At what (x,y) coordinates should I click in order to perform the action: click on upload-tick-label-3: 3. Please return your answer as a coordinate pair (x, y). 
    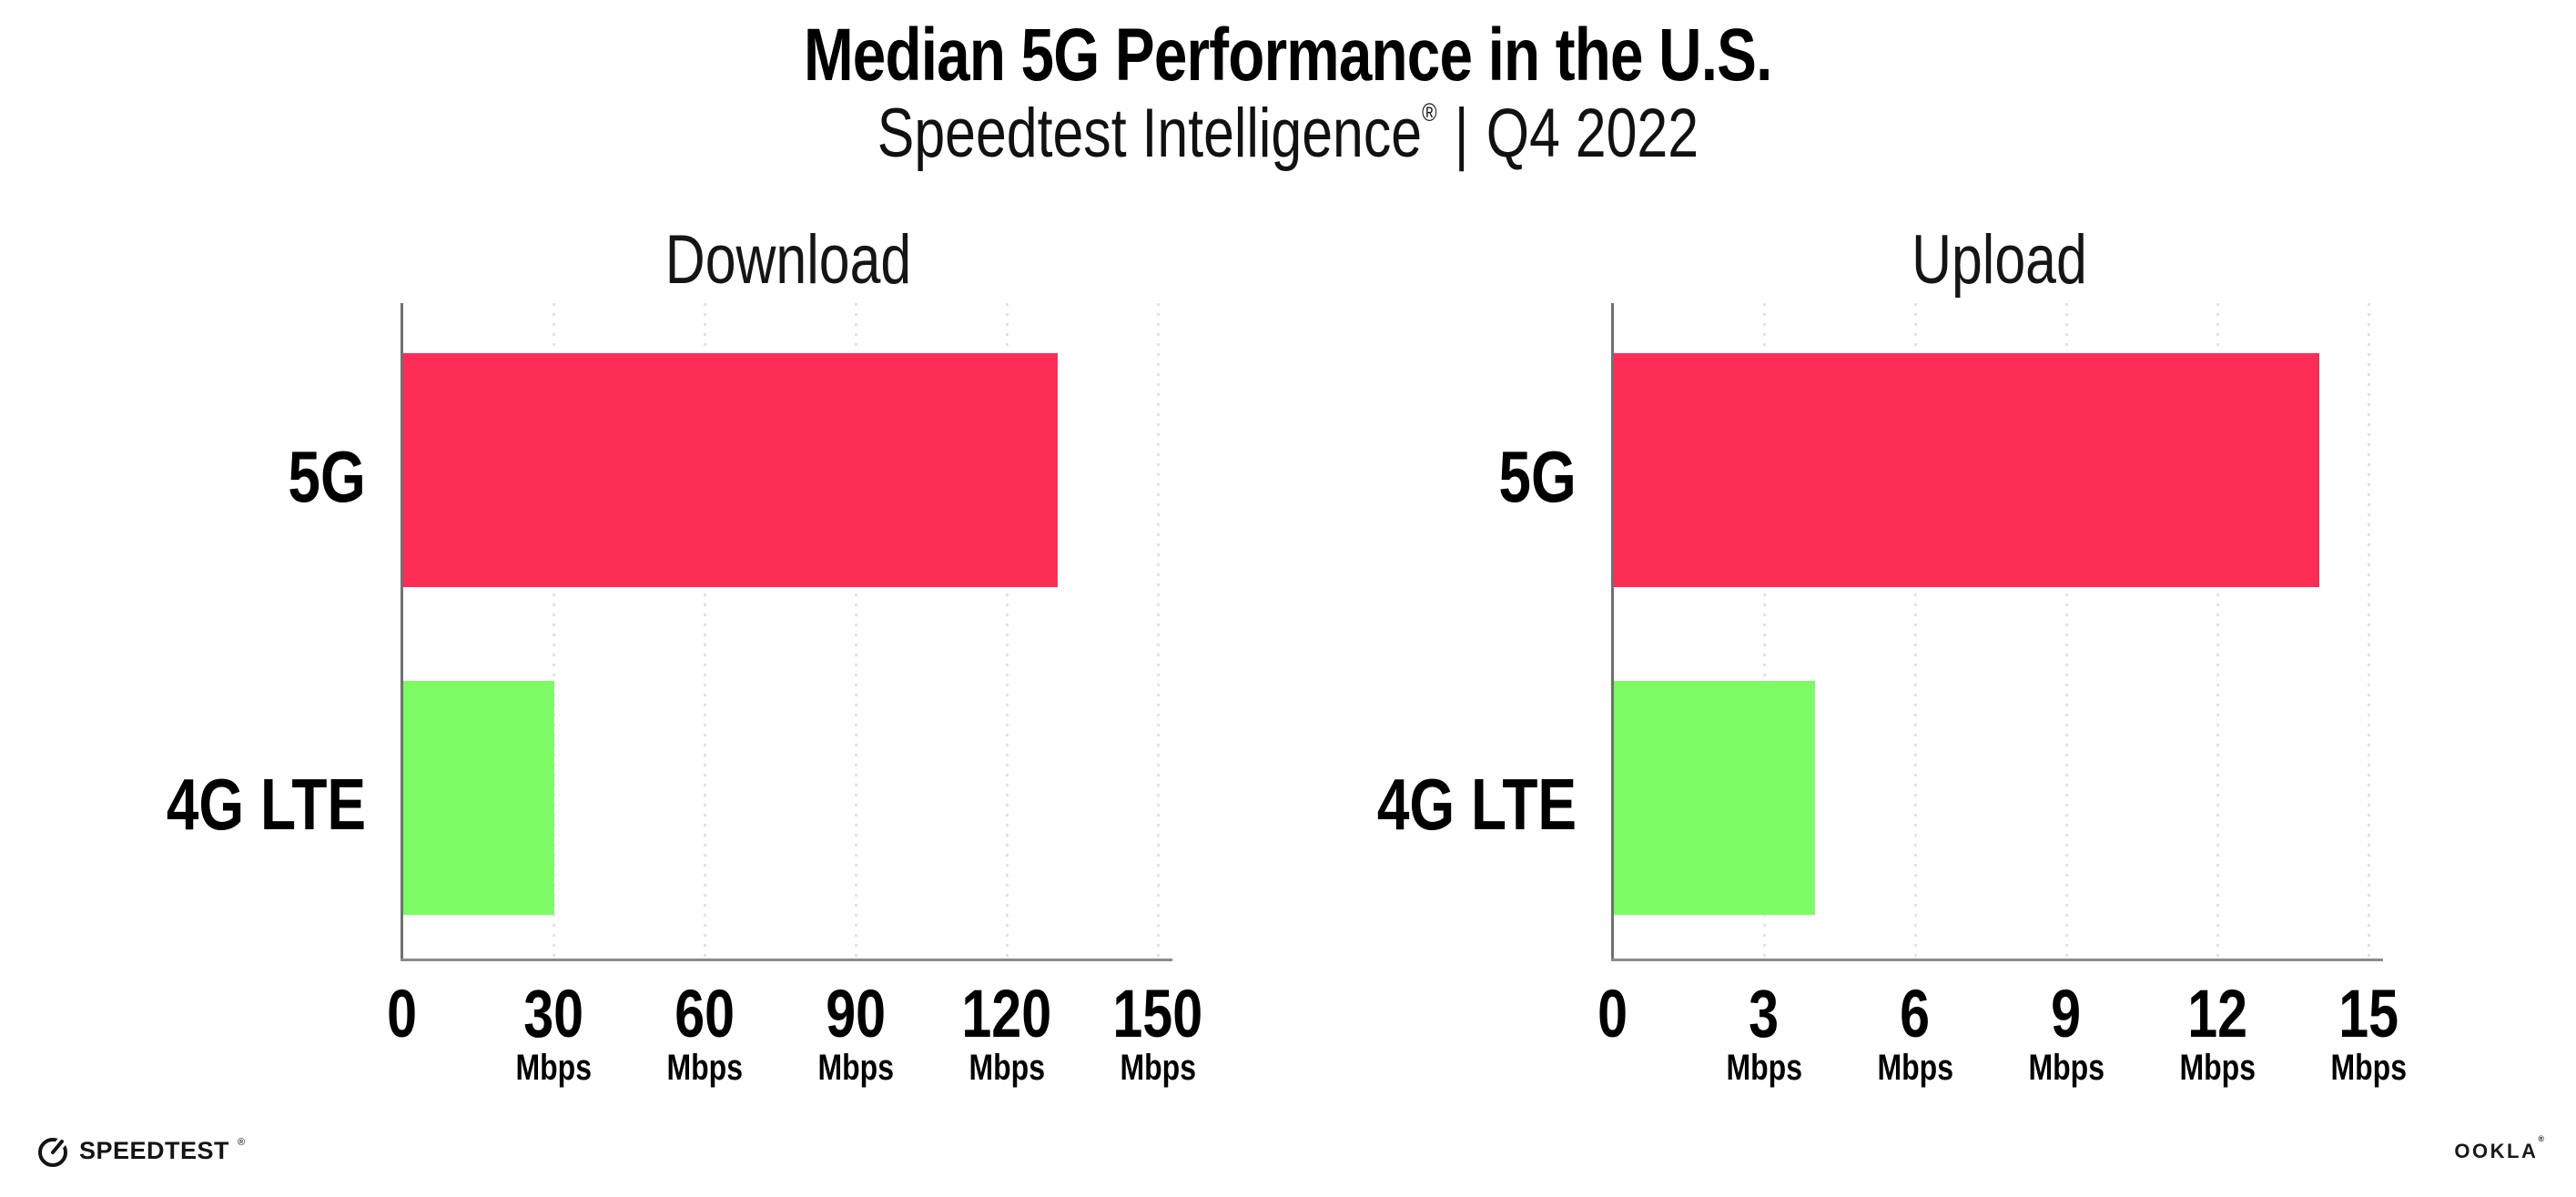
    Looking at the image, I should click on (1764, 1014).